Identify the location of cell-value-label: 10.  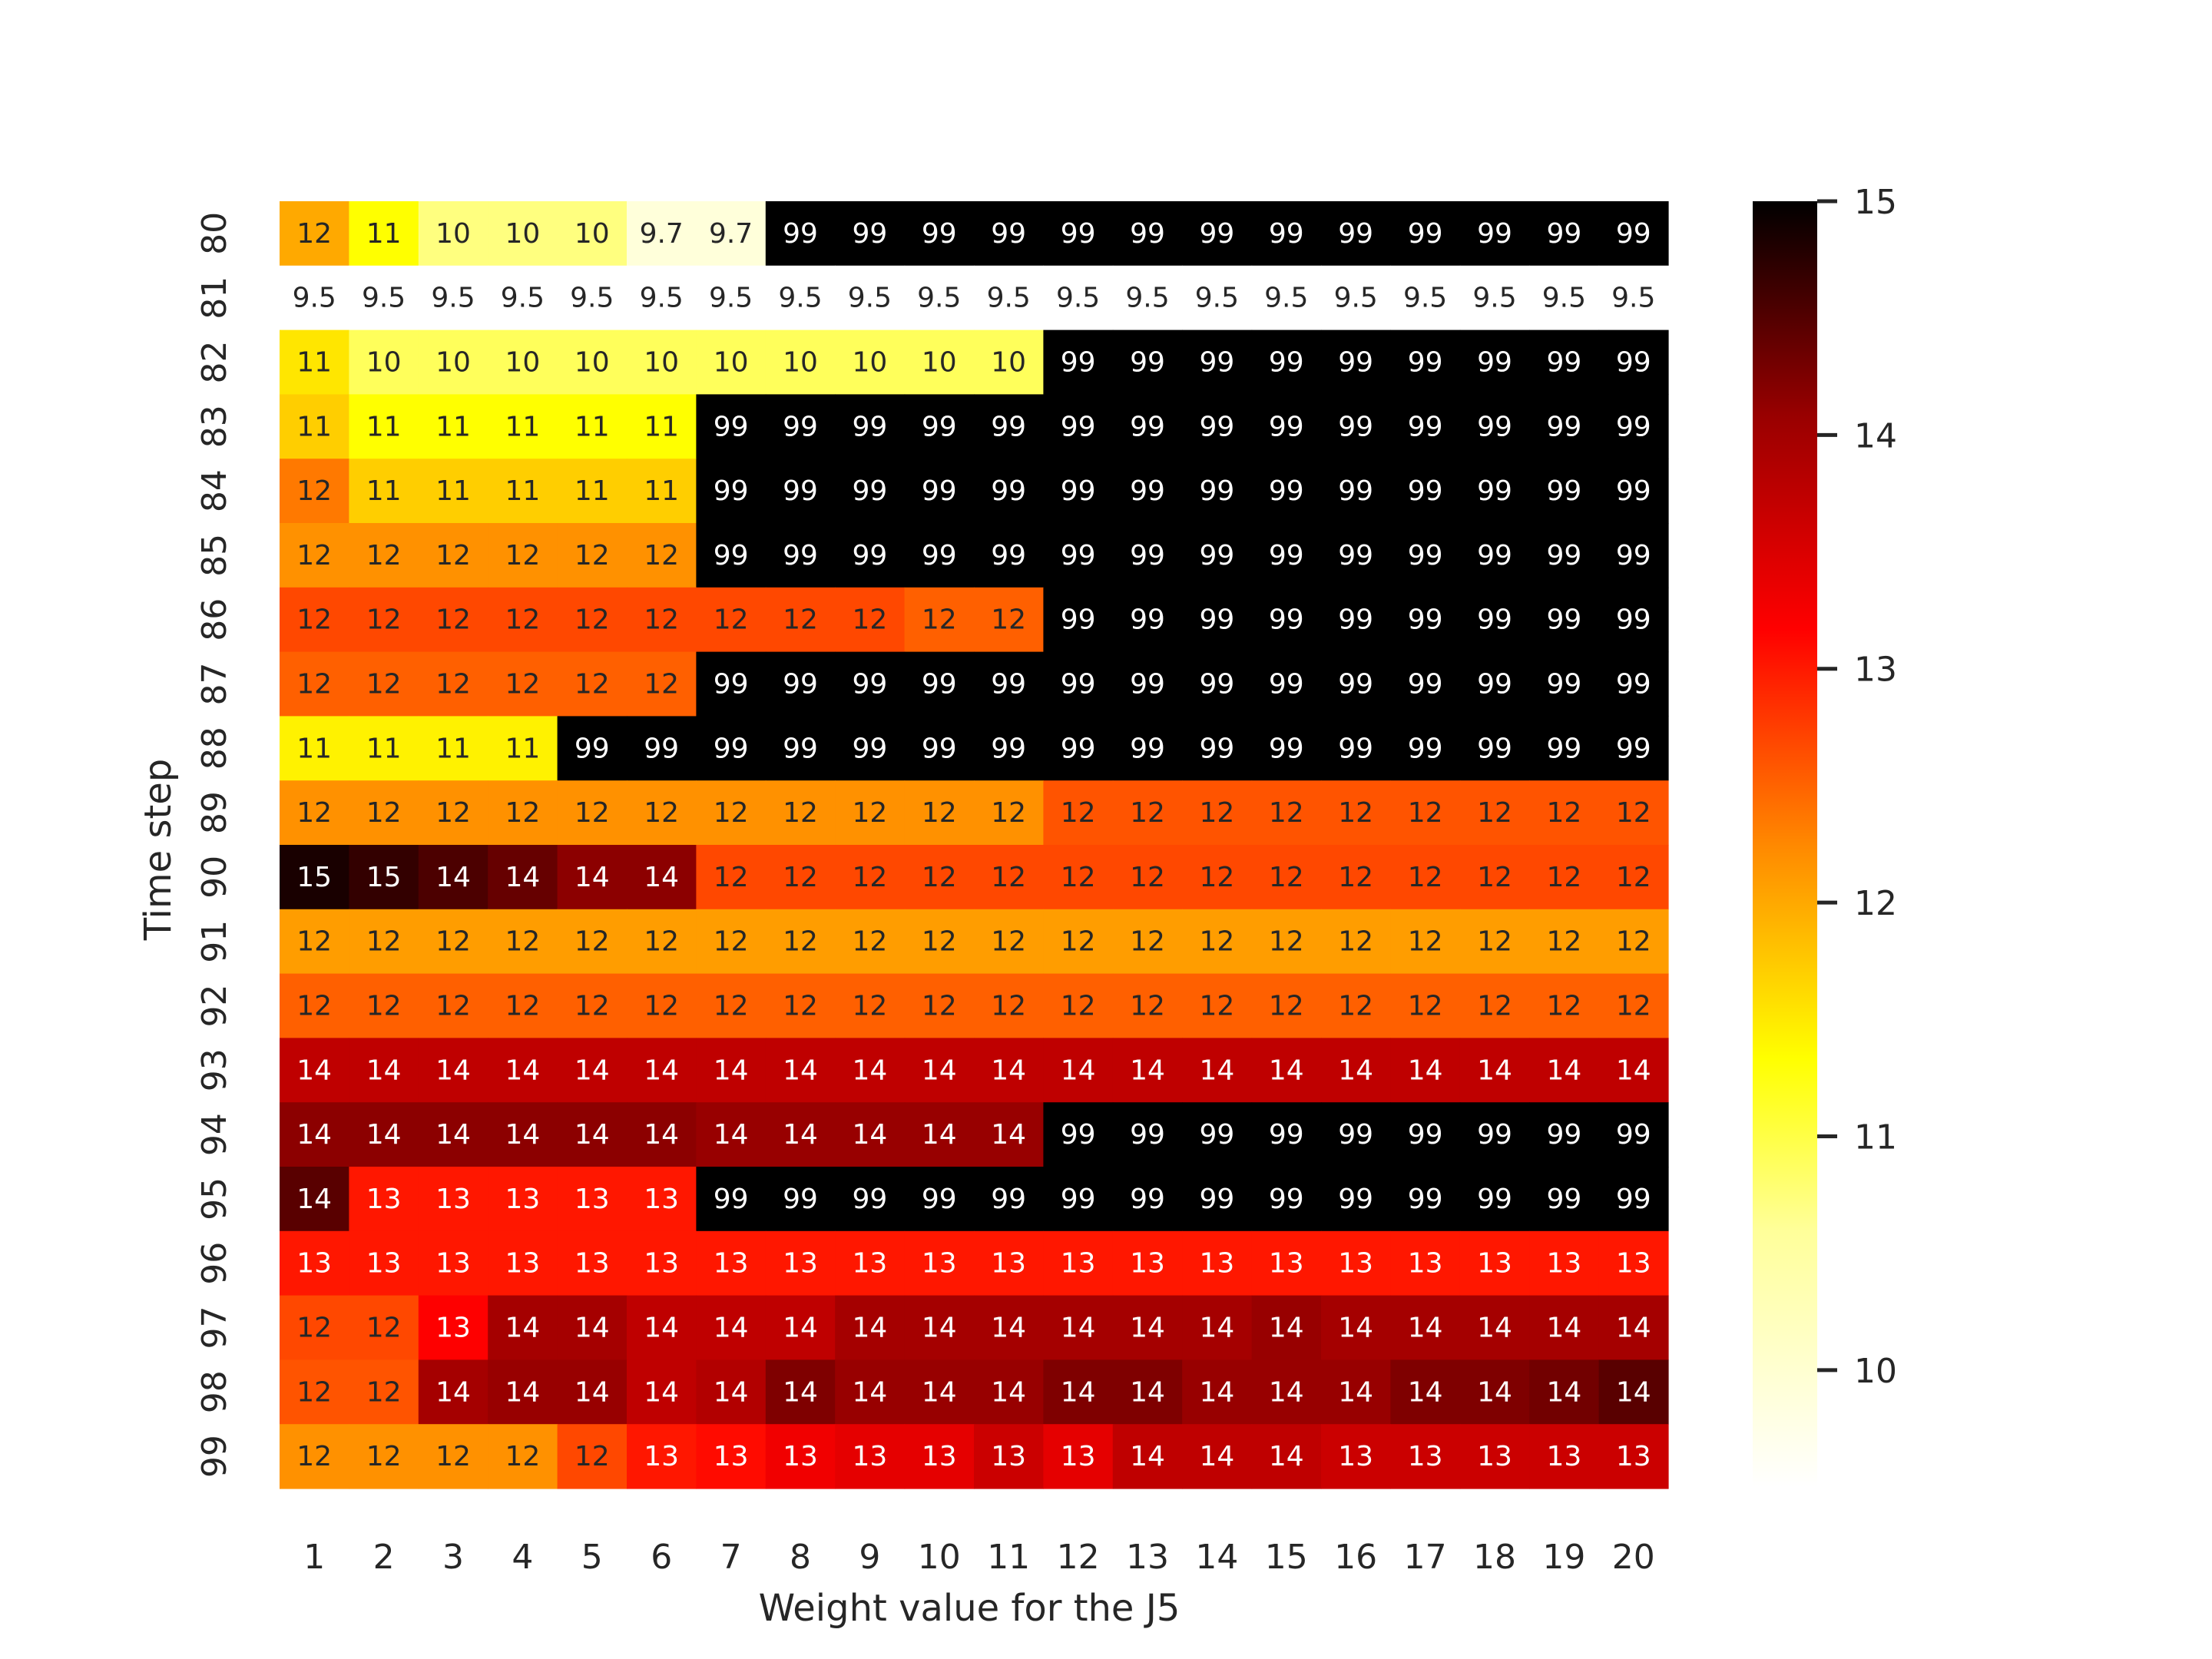
(453, 363).